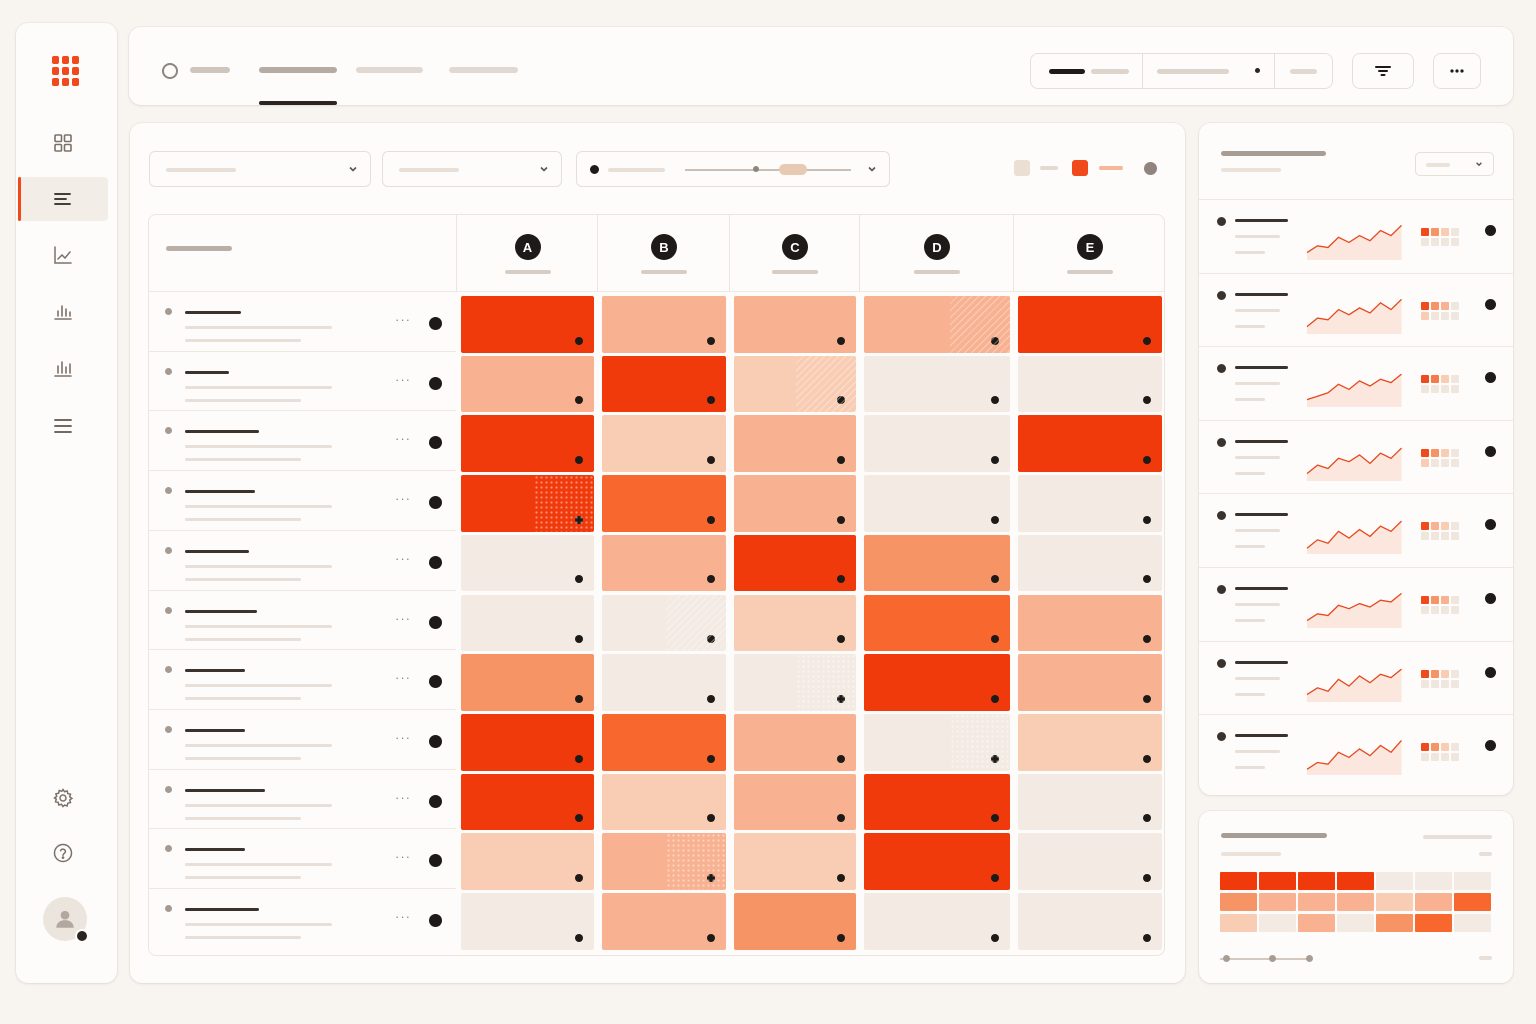 The image size is (1536, 1024). What do you see at coordinates (793, 169) in the screenshot?
I see `slider-thumb` at bounding box center [793, 169].